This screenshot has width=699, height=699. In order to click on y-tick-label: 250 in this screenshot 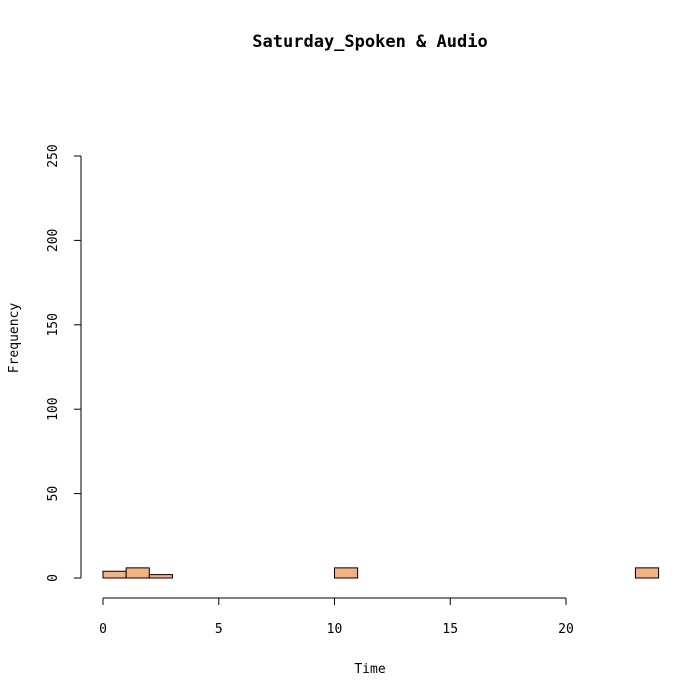, I will do `click(53, 155)`.